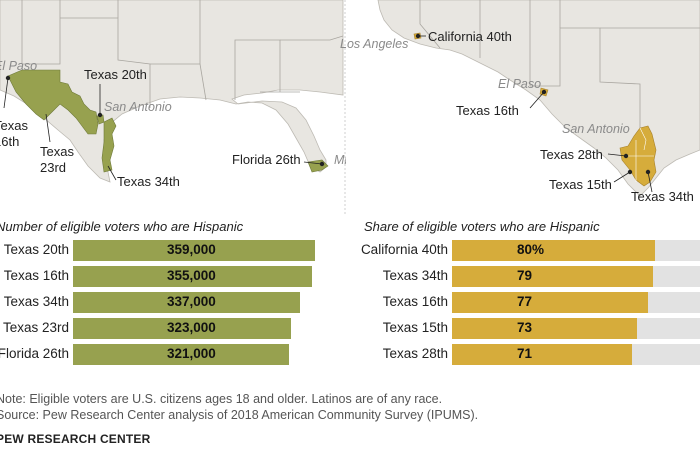  Describe the element at coordinates (75, 439) in the screenshot. I see `brand-logo-text: PEW RESEARCH CENTER` at that location.